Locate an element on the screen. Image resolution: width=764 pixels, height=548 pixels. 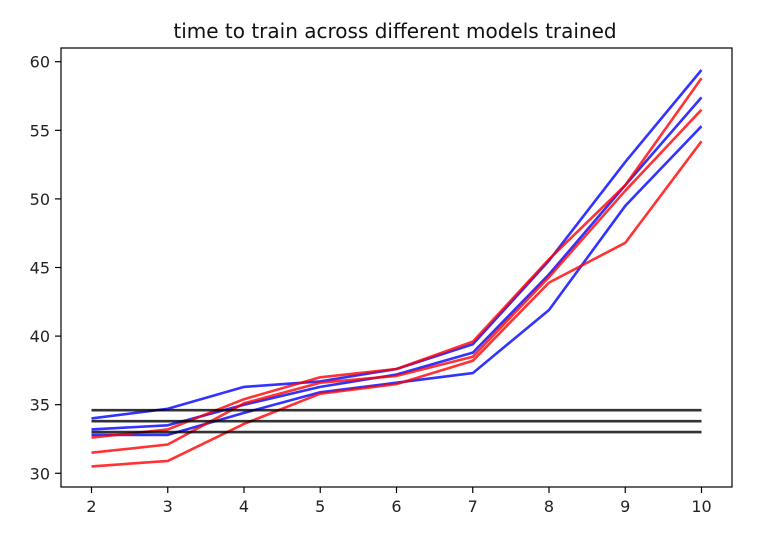
y-tick-label: 45 is located at coordinates (40, 268).